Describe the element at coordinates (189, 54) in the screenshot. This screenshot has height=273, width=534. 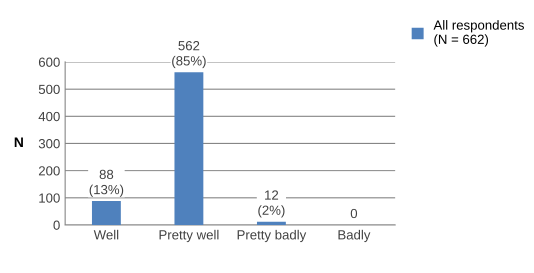
I see `data-label: 562 (85%)` at that location.